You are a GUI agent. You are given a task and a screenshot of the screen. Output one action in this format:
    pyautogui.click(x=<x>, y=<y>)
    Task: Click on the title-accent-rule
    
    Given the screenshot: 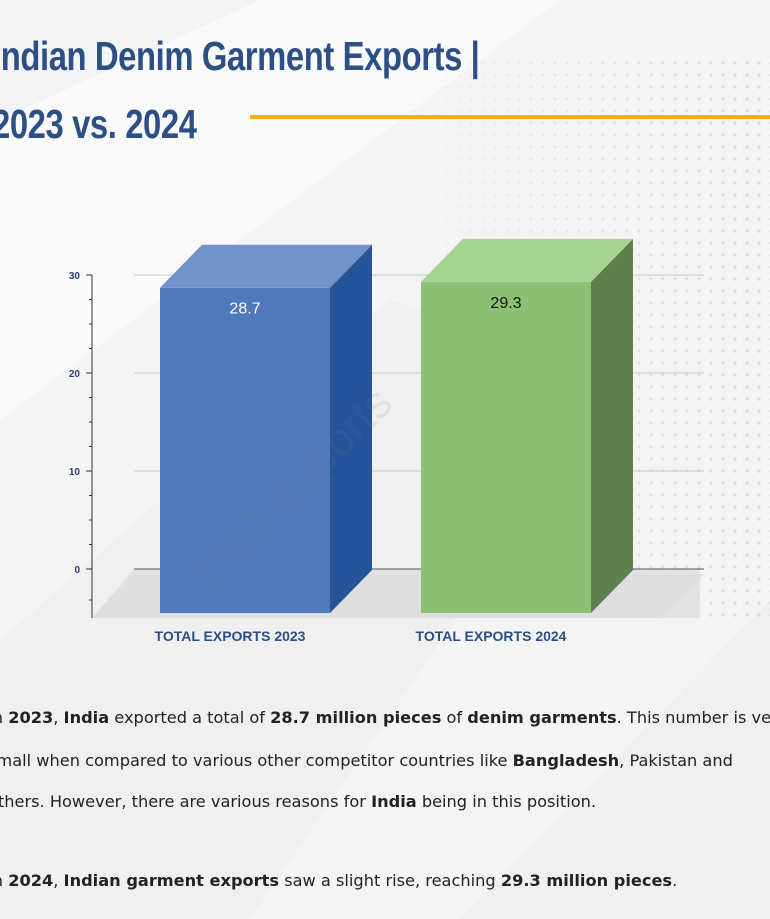 What is the action you would take?
    pyautogui.click(x=510, y=117)
    